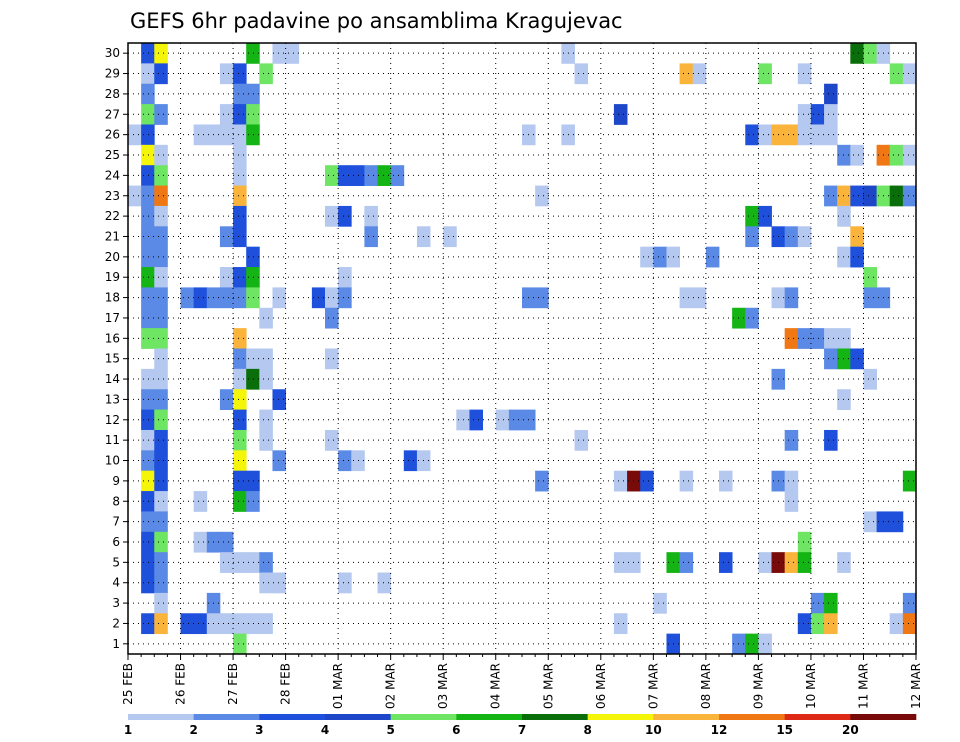 The height and width of the screenshot is (742, 960). What do you see at coordinates (116, 501) in the screenshot?
I see `y-tick-label: 8` at bounding box center [116, 501].